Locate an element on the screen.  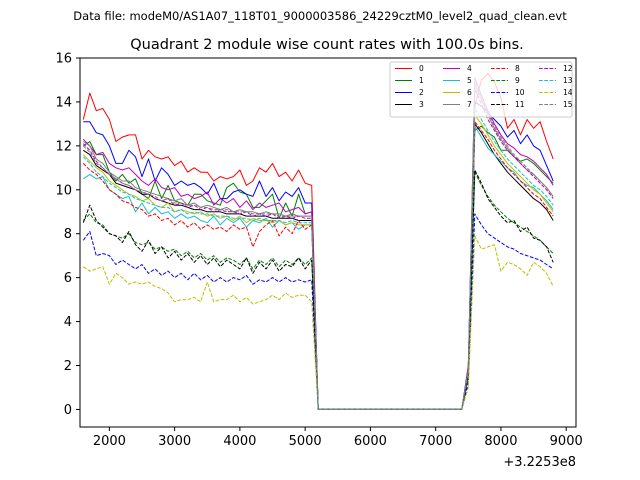
legend-label-9: 9 is located at coordinates (517, 80).